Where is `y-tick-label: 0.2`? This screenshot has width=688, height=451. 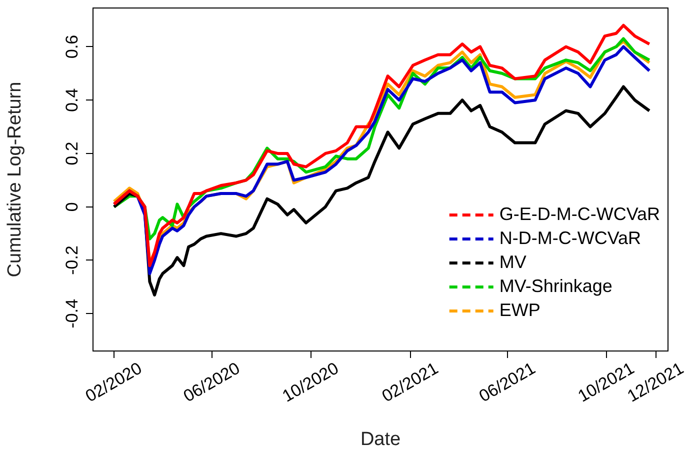
y-tick-label: 0.2 is located at coordinates (72, 154).